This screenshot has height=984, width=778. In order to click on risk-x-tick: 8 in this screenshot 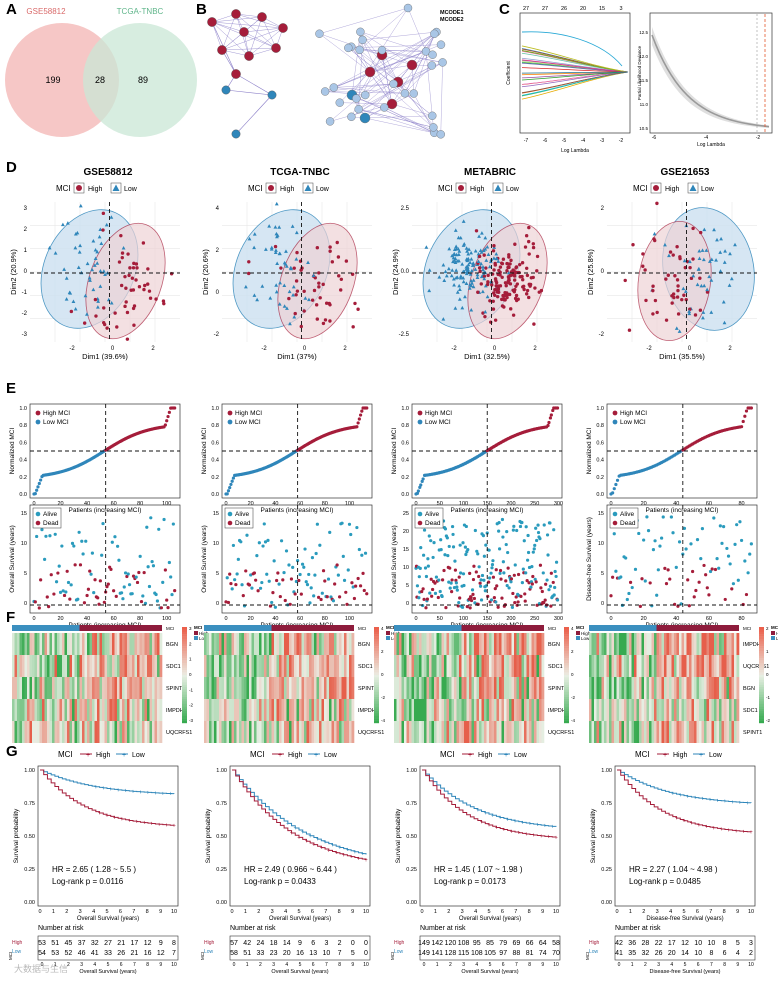, I will do `click(339, 965)`.